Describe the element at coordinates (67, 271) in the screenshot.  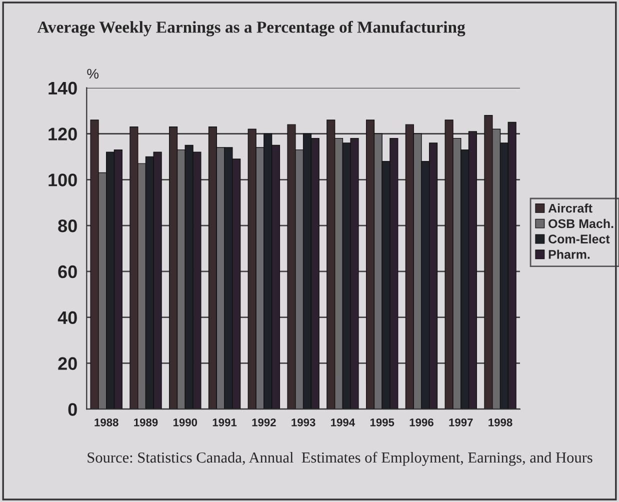
I see `y-tick-label: 60` at that location.